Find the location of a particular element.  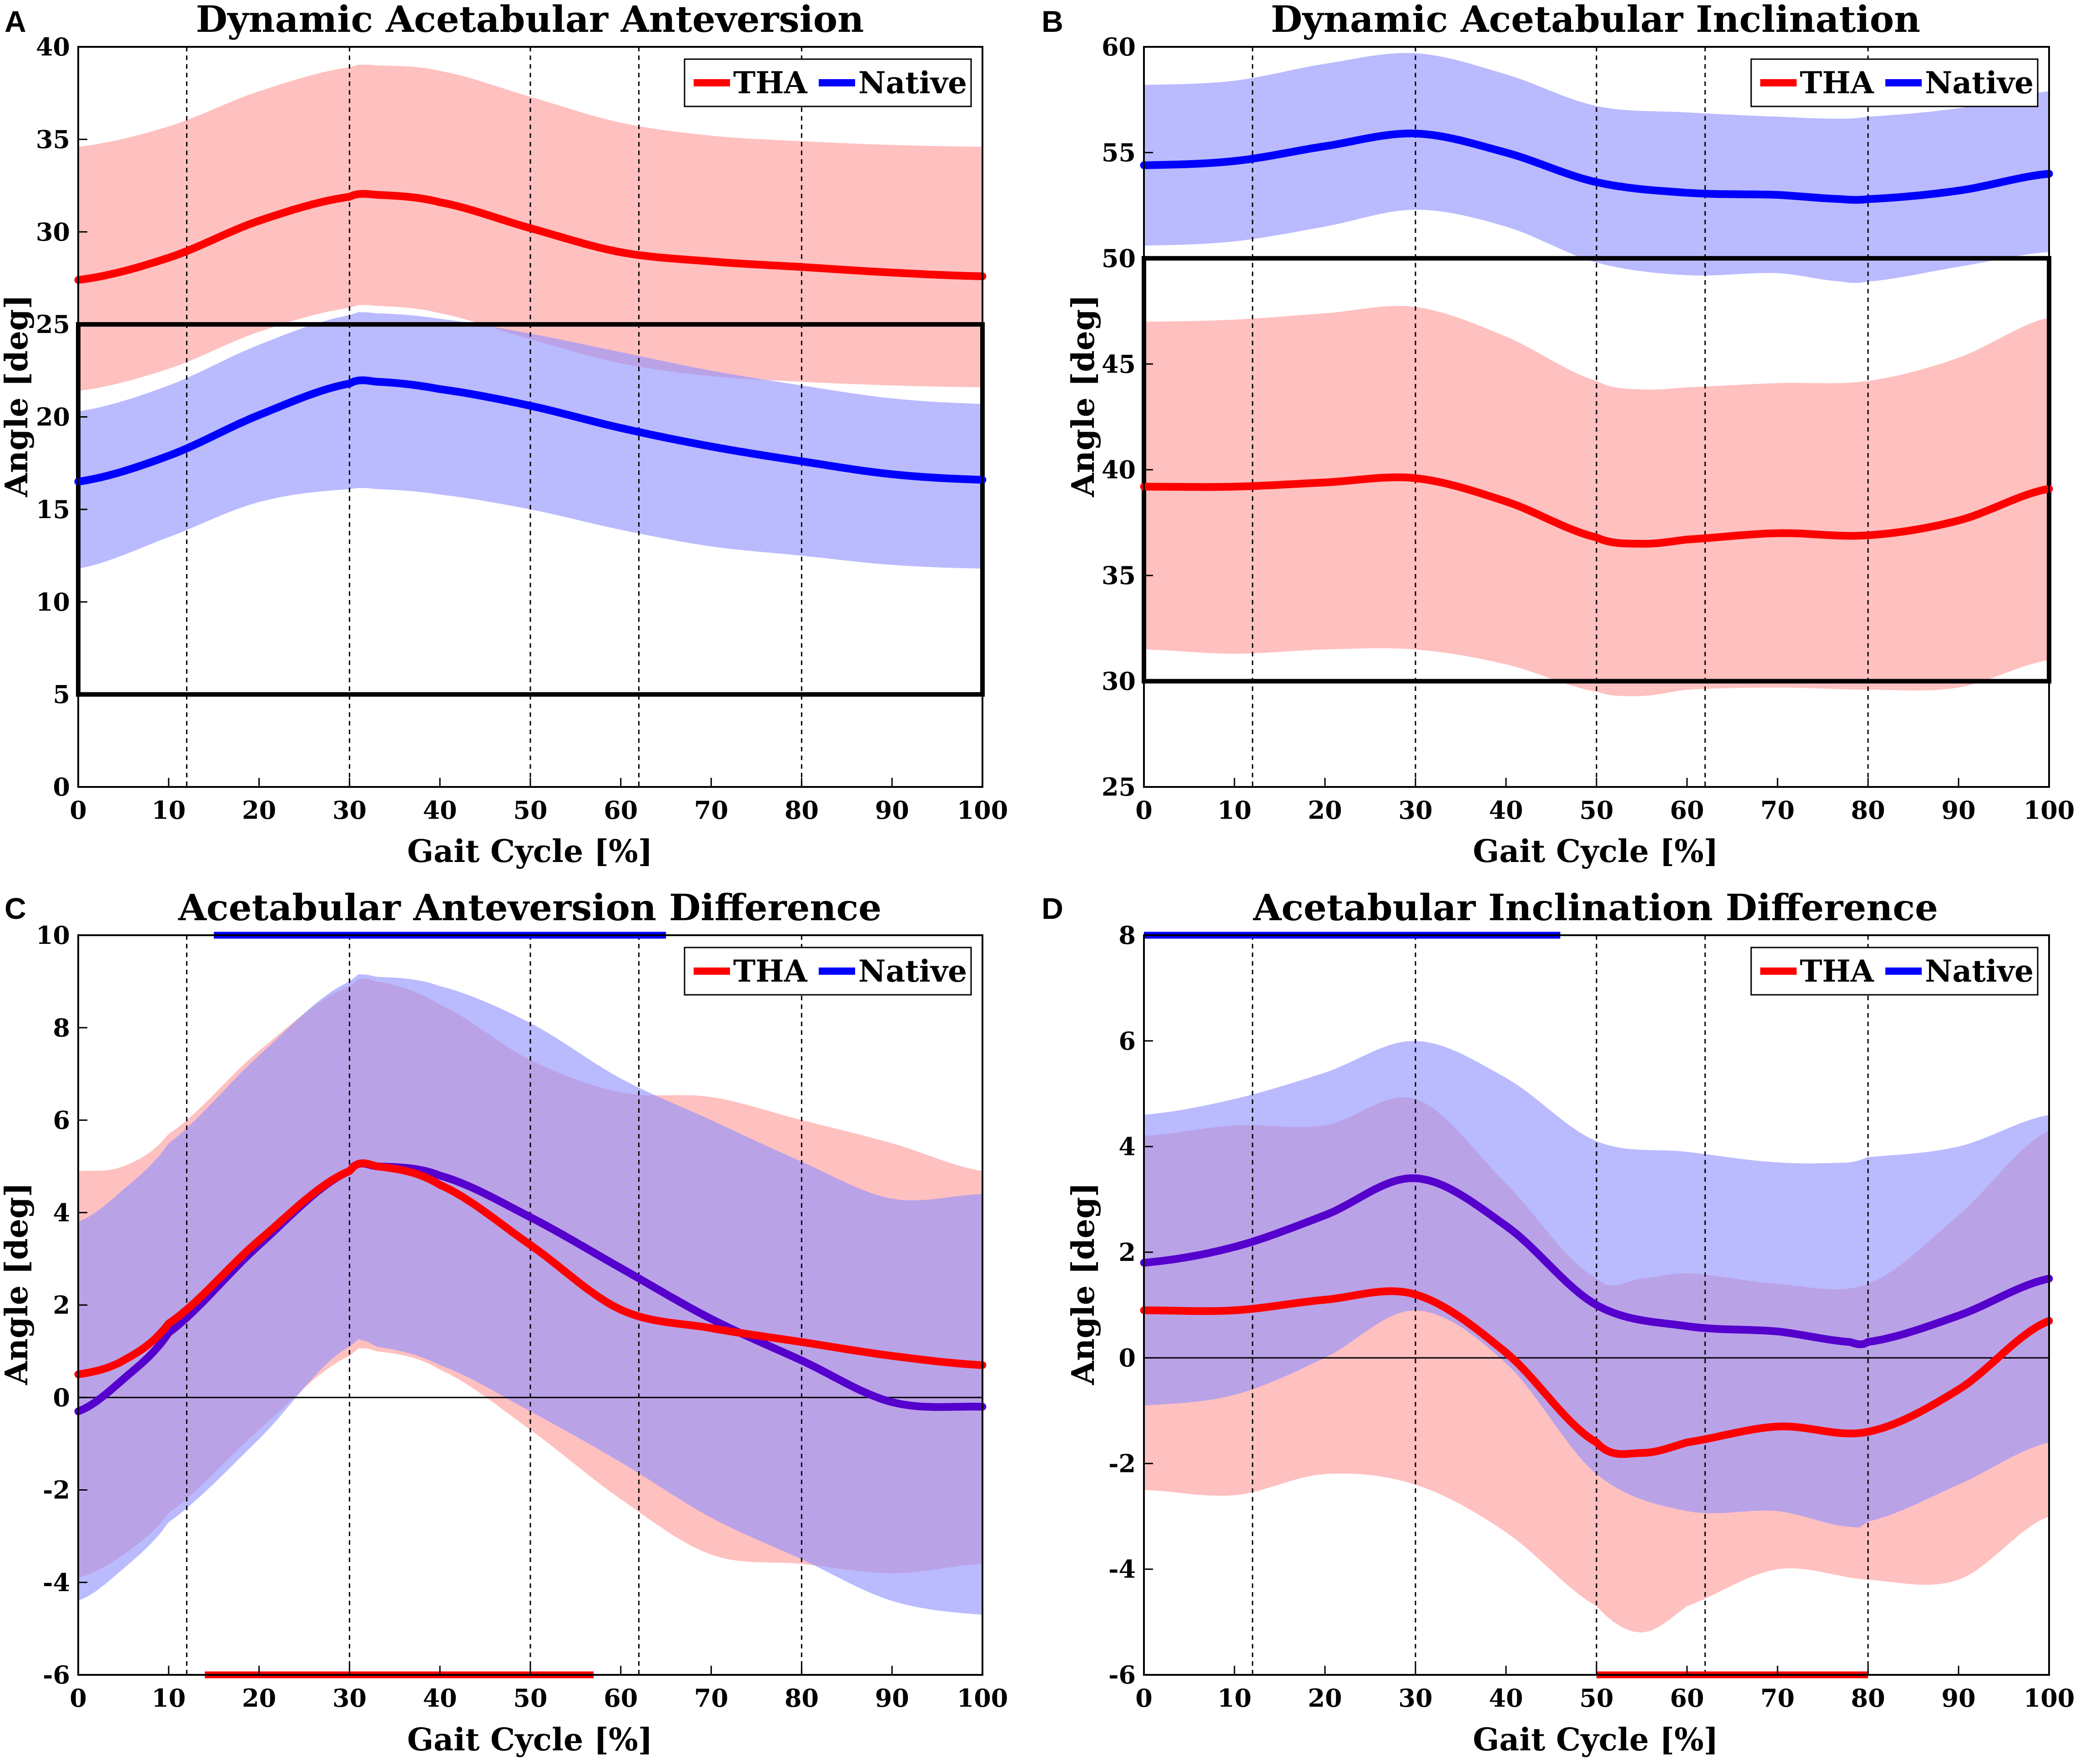

panel-d-x-axis-label: Gait Cycle [%] is located at coordinates (1596, 1740).